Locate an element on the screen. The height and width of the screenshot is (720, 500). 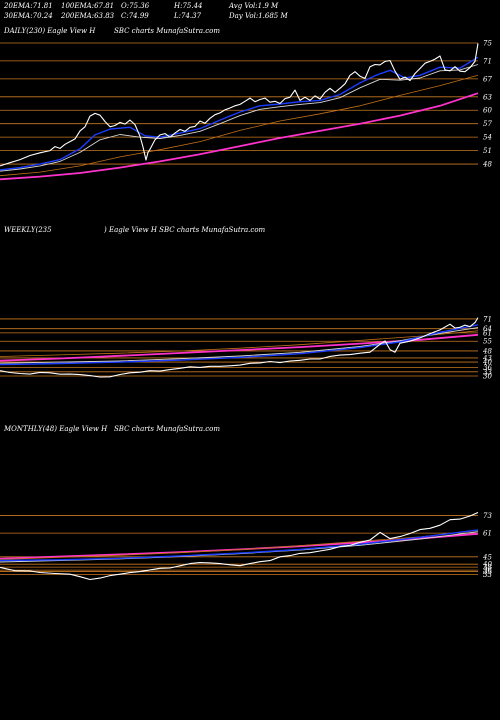
weekly-y-tick-label: 33 is located at coordinates (487, 372).